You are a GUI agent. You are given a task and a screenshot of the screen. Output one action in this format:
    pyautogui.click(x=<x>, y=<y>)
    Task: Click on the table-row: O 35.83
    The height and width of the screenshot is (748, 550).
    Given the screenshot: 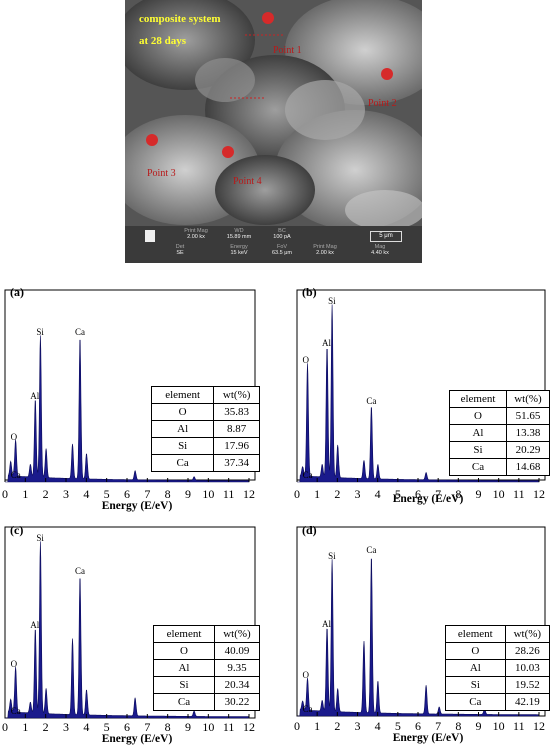 What is the action you would take?
    pyautogui.click(x=205, y=412)
    